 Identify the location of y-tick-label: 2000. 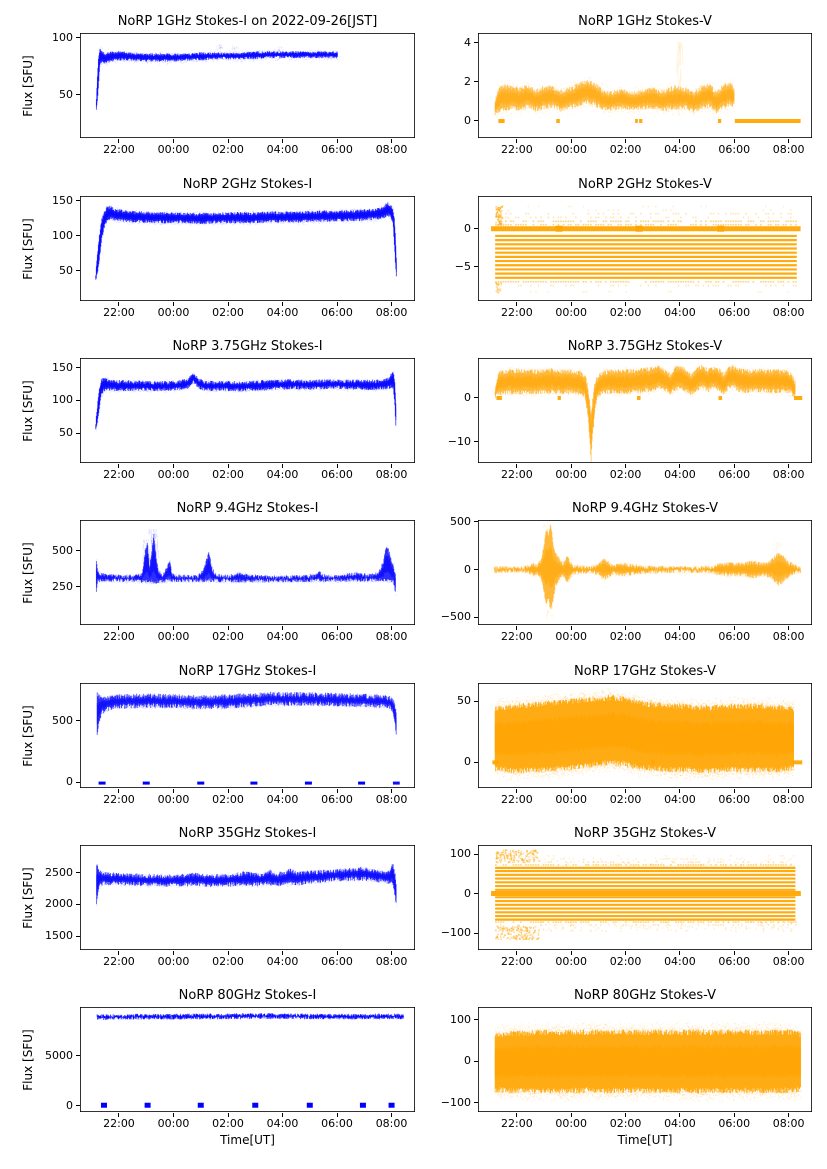
(59, 904).